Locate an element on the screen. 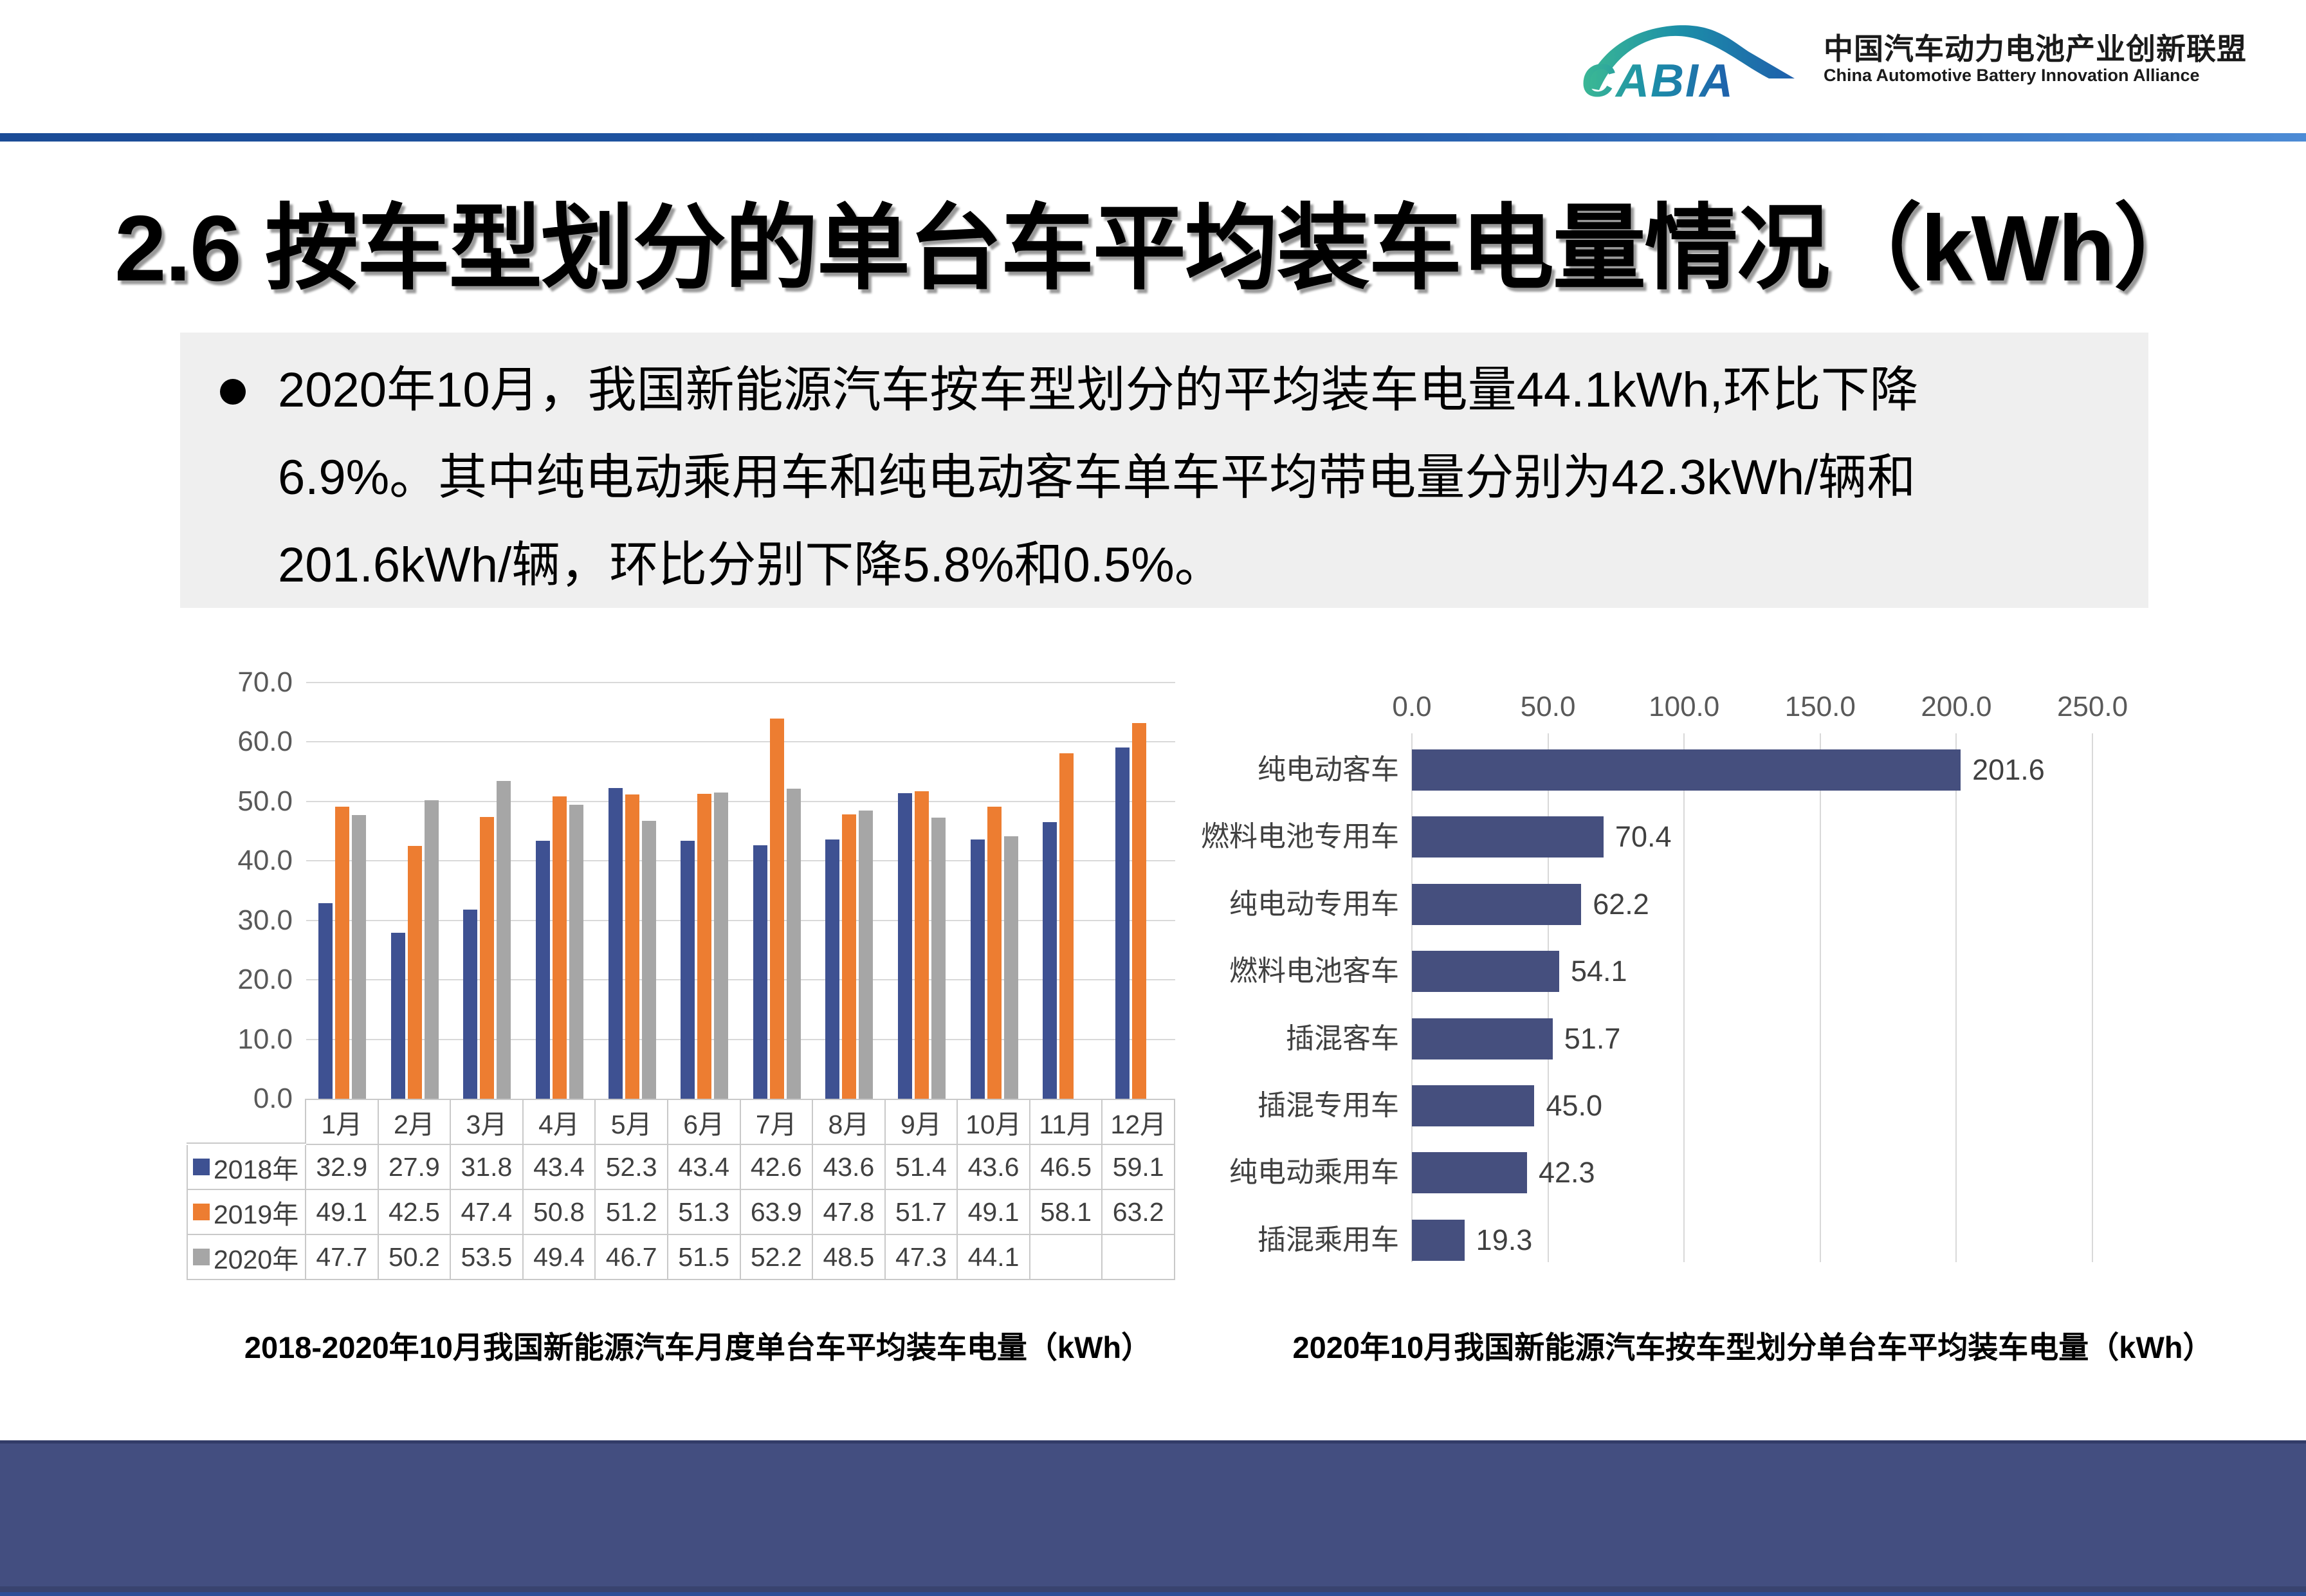 The width and height of the screenshot is (2306, 1596). bar-2020年-6月 is located at coordinates (721, 946).